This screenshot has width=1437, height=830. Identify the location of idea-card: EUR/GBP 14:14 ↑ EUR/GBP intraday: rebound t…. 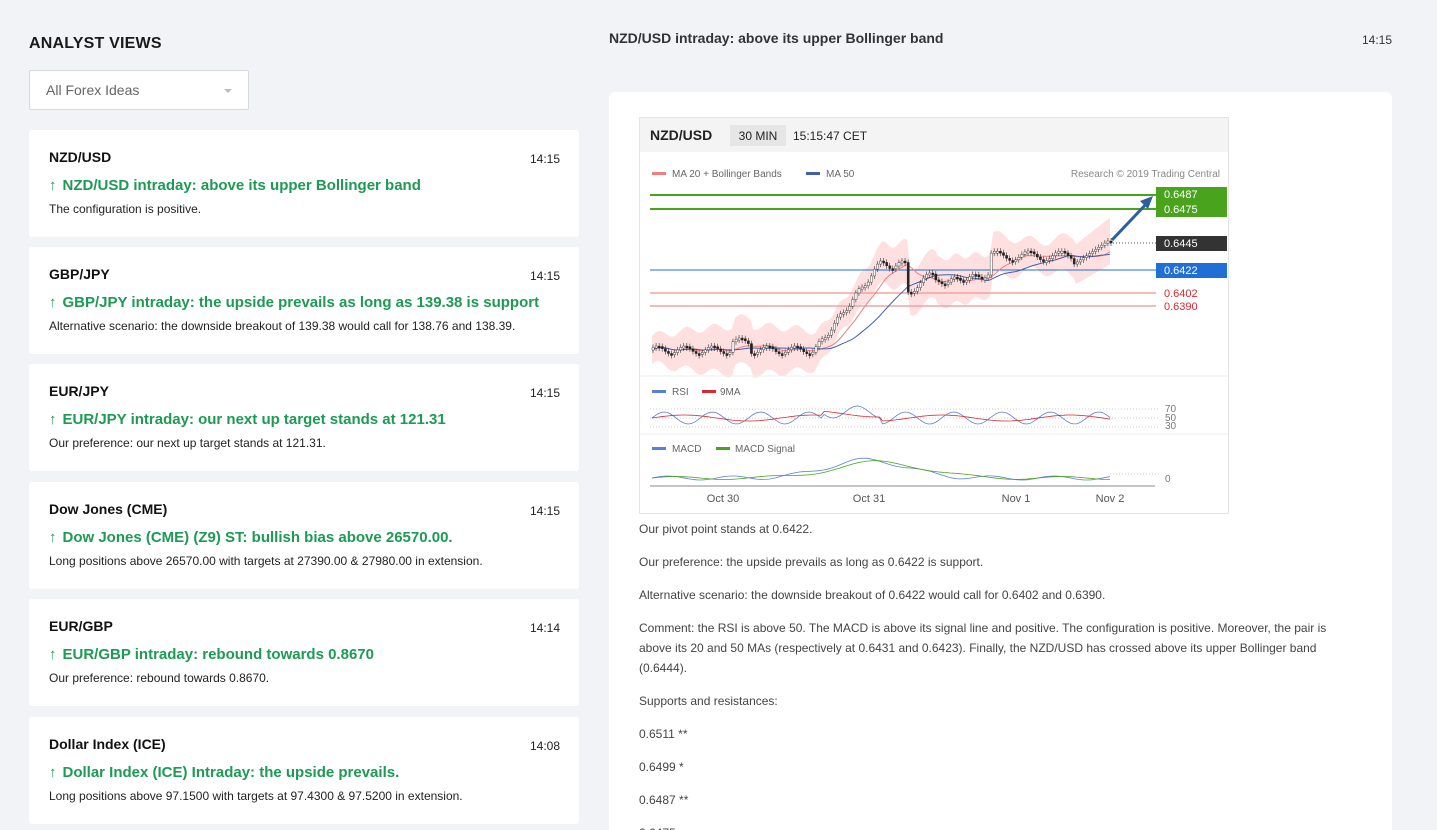
(304, 652).